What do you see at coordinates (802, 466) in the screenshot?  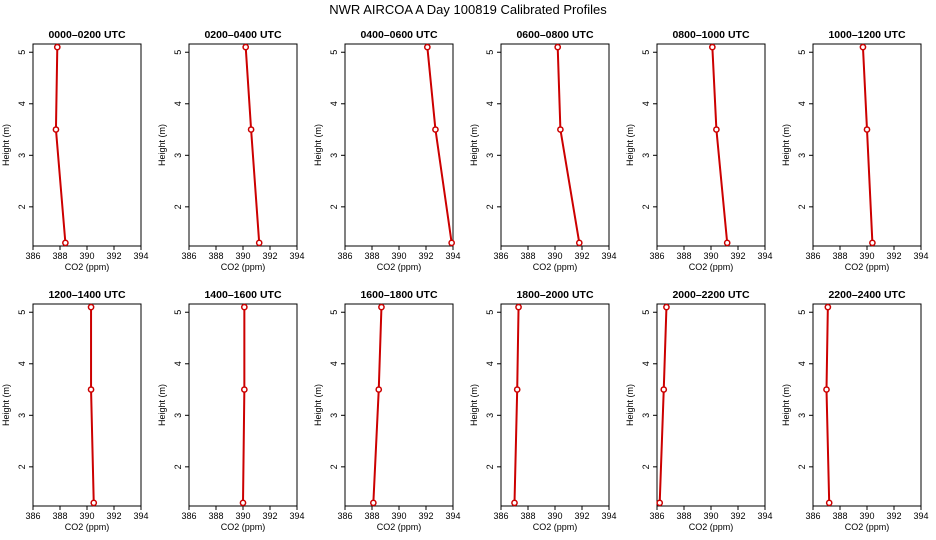 I see `y-tick-label: 2` at bounding box center [802, 466].